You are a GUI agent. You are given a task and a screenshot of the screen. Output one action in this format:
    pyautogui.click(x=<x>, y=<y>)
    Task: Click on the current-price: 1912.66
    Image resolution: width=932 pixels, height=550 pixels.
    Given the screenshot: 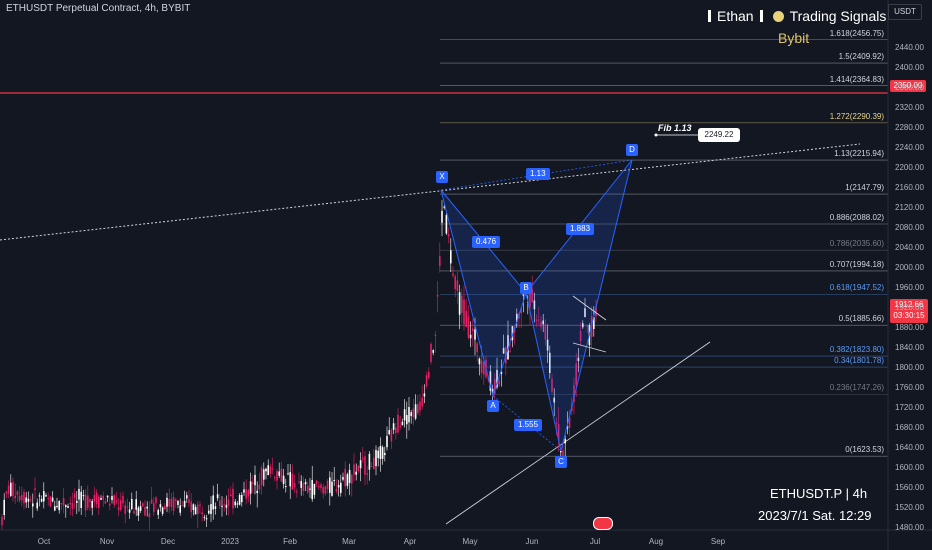 What is the action you would take?
    pyautogui.click(x=909, y=304)
    